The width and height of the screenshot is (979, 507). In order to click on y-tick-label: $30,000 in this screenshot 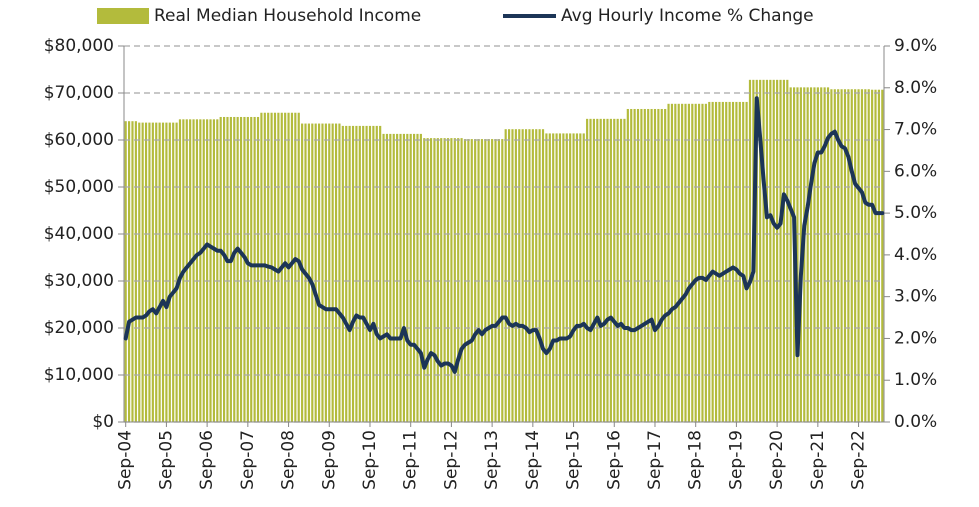, I will do `click(79, 281)`.